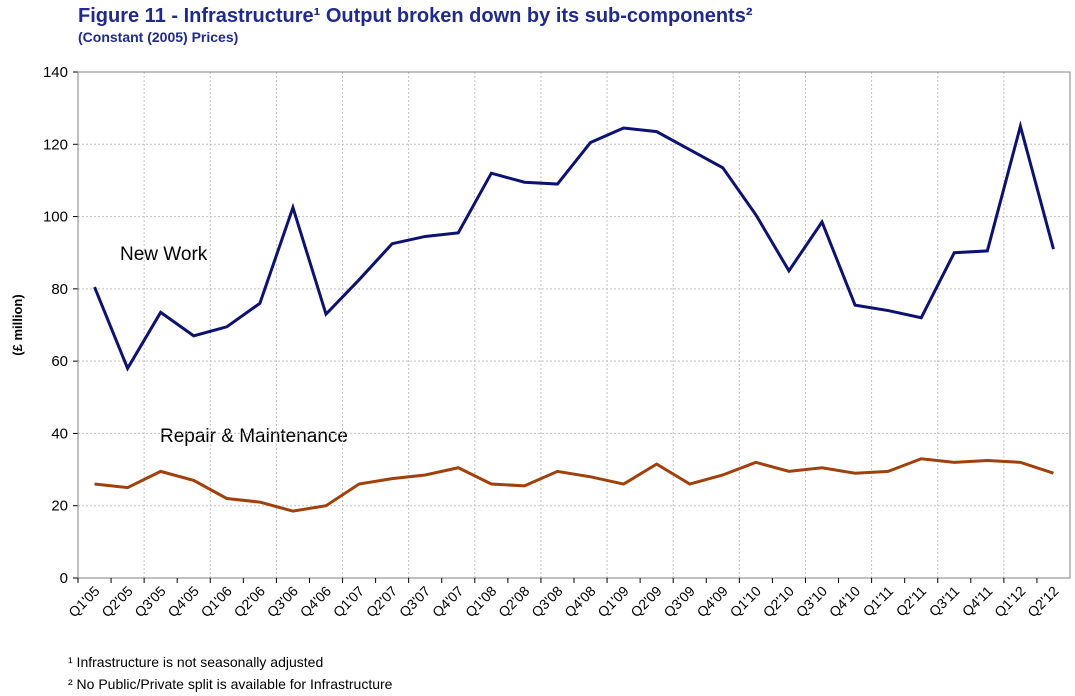 This screenshot has height=696, width=1075. What do you see at coordinates (158, 37) in the screenshot?
I see `chart-subtitle: (Constant (2005) Prices)` at bounding box center [158, 37].